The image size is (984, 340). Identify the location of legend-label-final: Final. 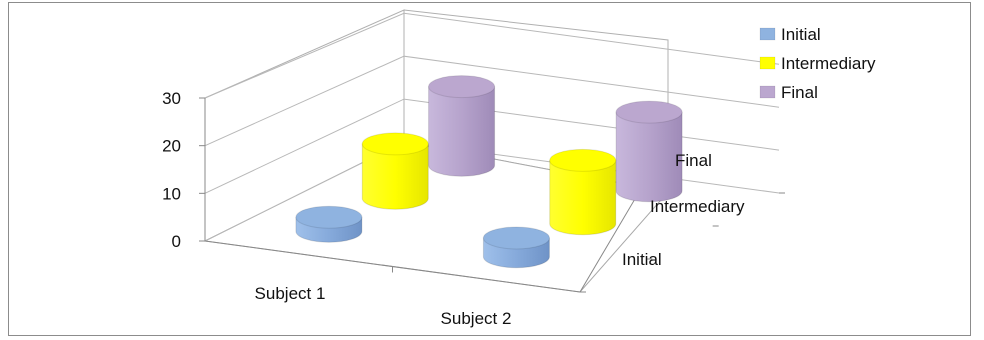
(799, 92).